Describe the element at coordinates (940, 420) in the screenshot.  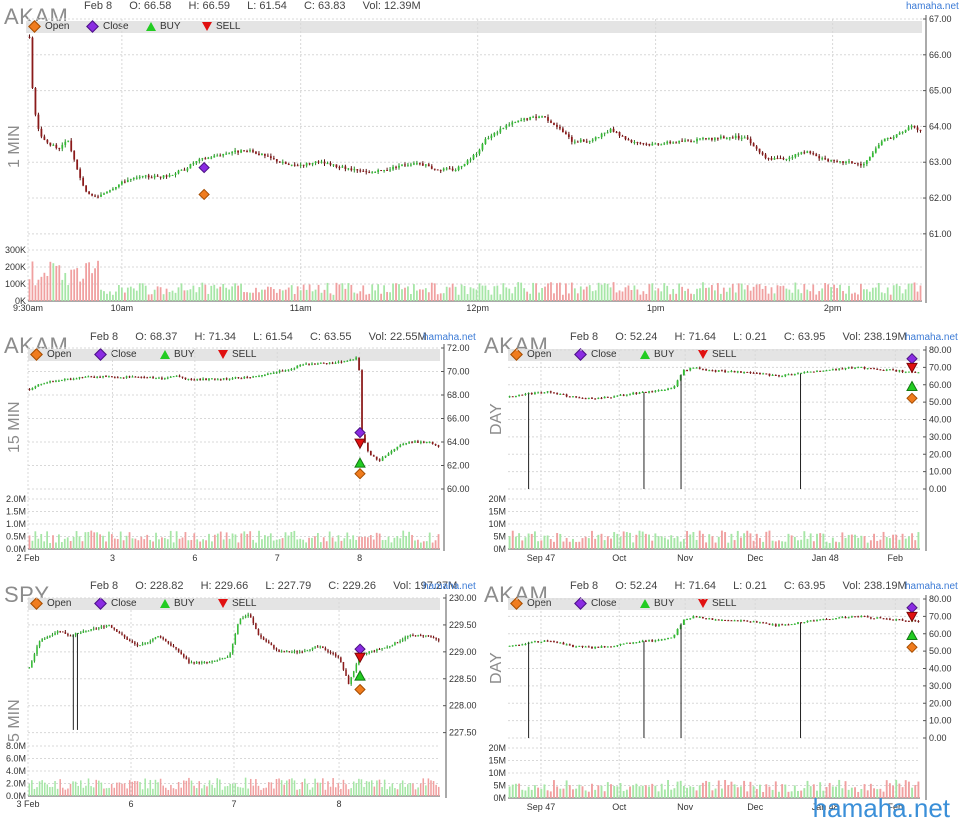
I see `price-tick-label: 40.00` at that location.